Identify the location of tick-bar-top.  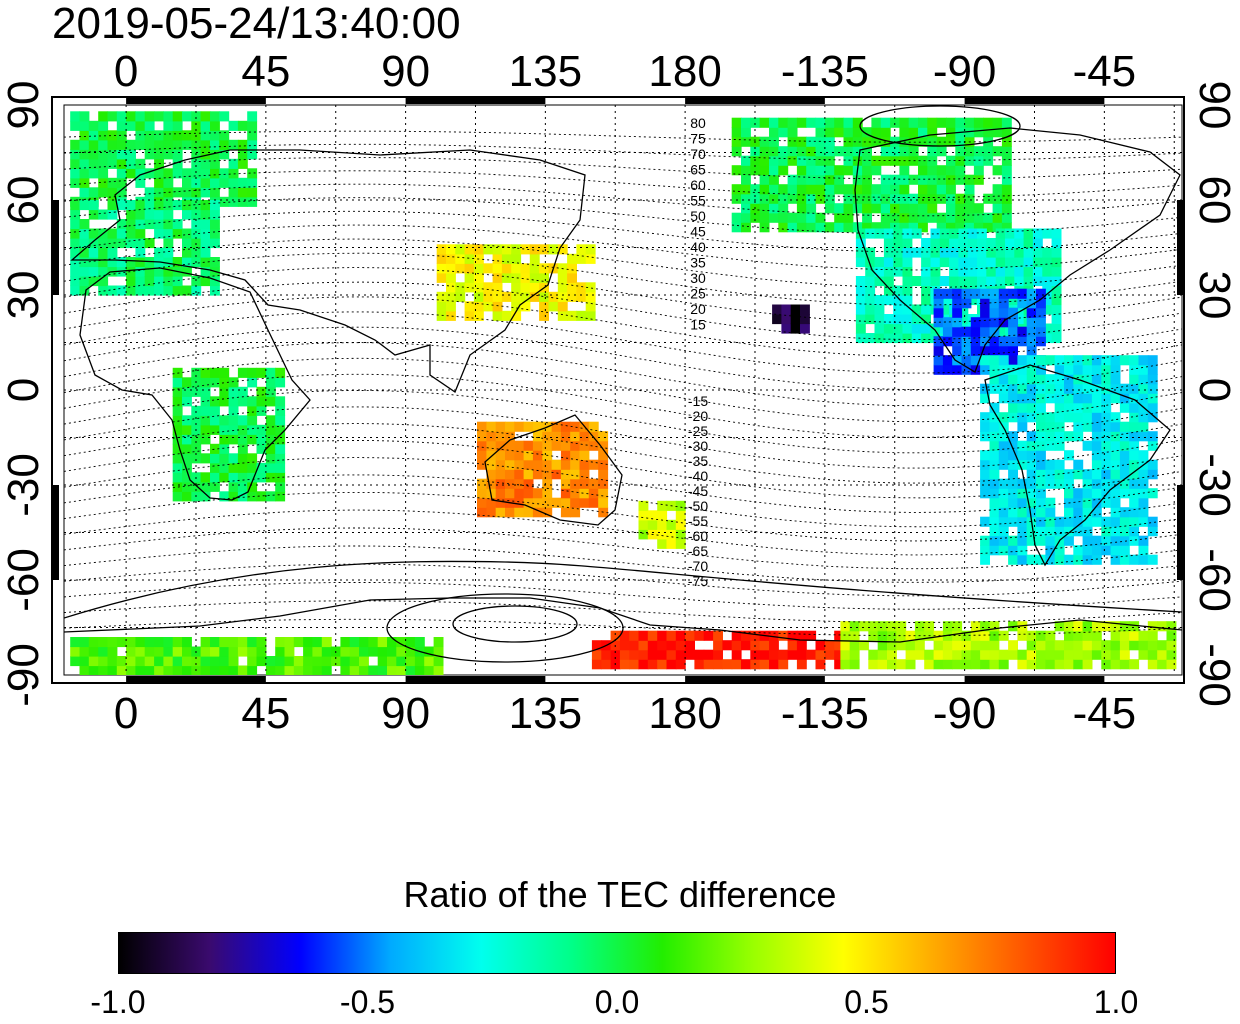
(196, 100).